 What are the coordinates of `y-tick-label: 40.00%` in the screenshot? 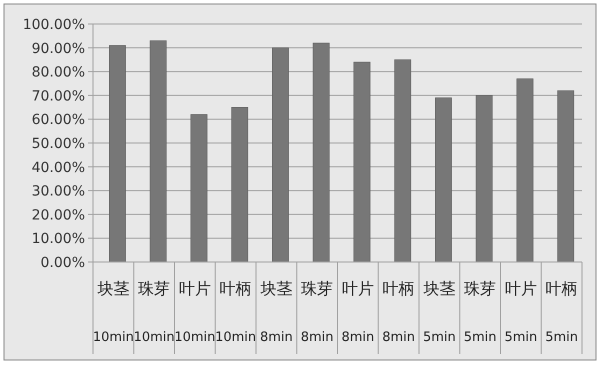 It's located at (58, 168).